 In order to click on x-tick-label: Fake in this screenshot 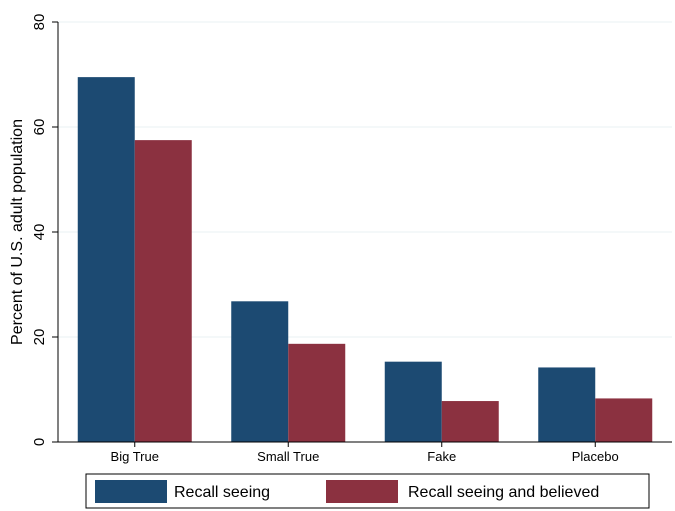, I will do `click(441, 456)`.